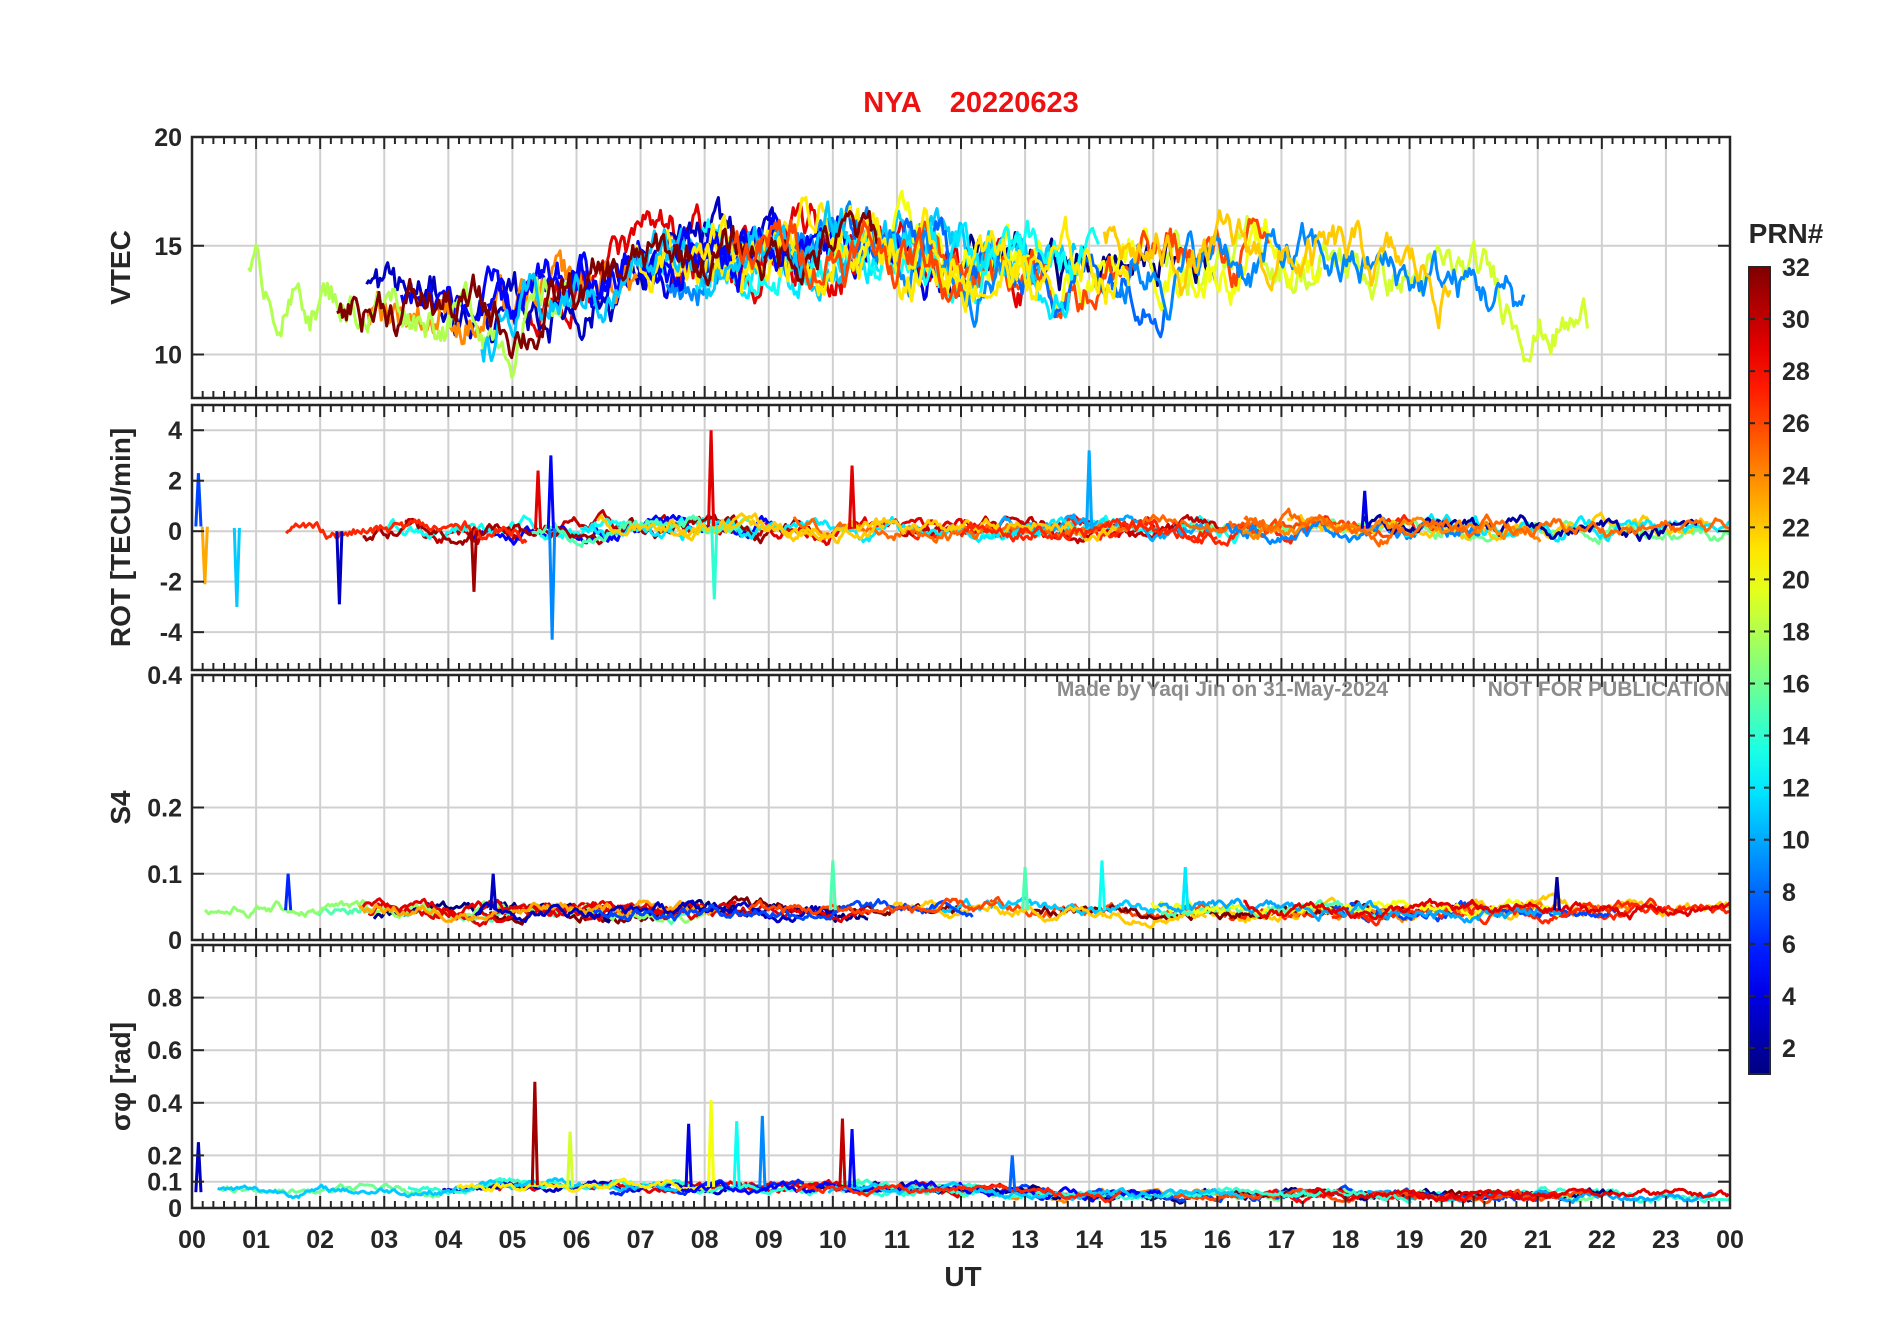 The height and width of the screenshot is (1330, 1902). Describe the element at coordinates (168, 138) in the screenshot. I see `y-tick-label: 20` at that location.